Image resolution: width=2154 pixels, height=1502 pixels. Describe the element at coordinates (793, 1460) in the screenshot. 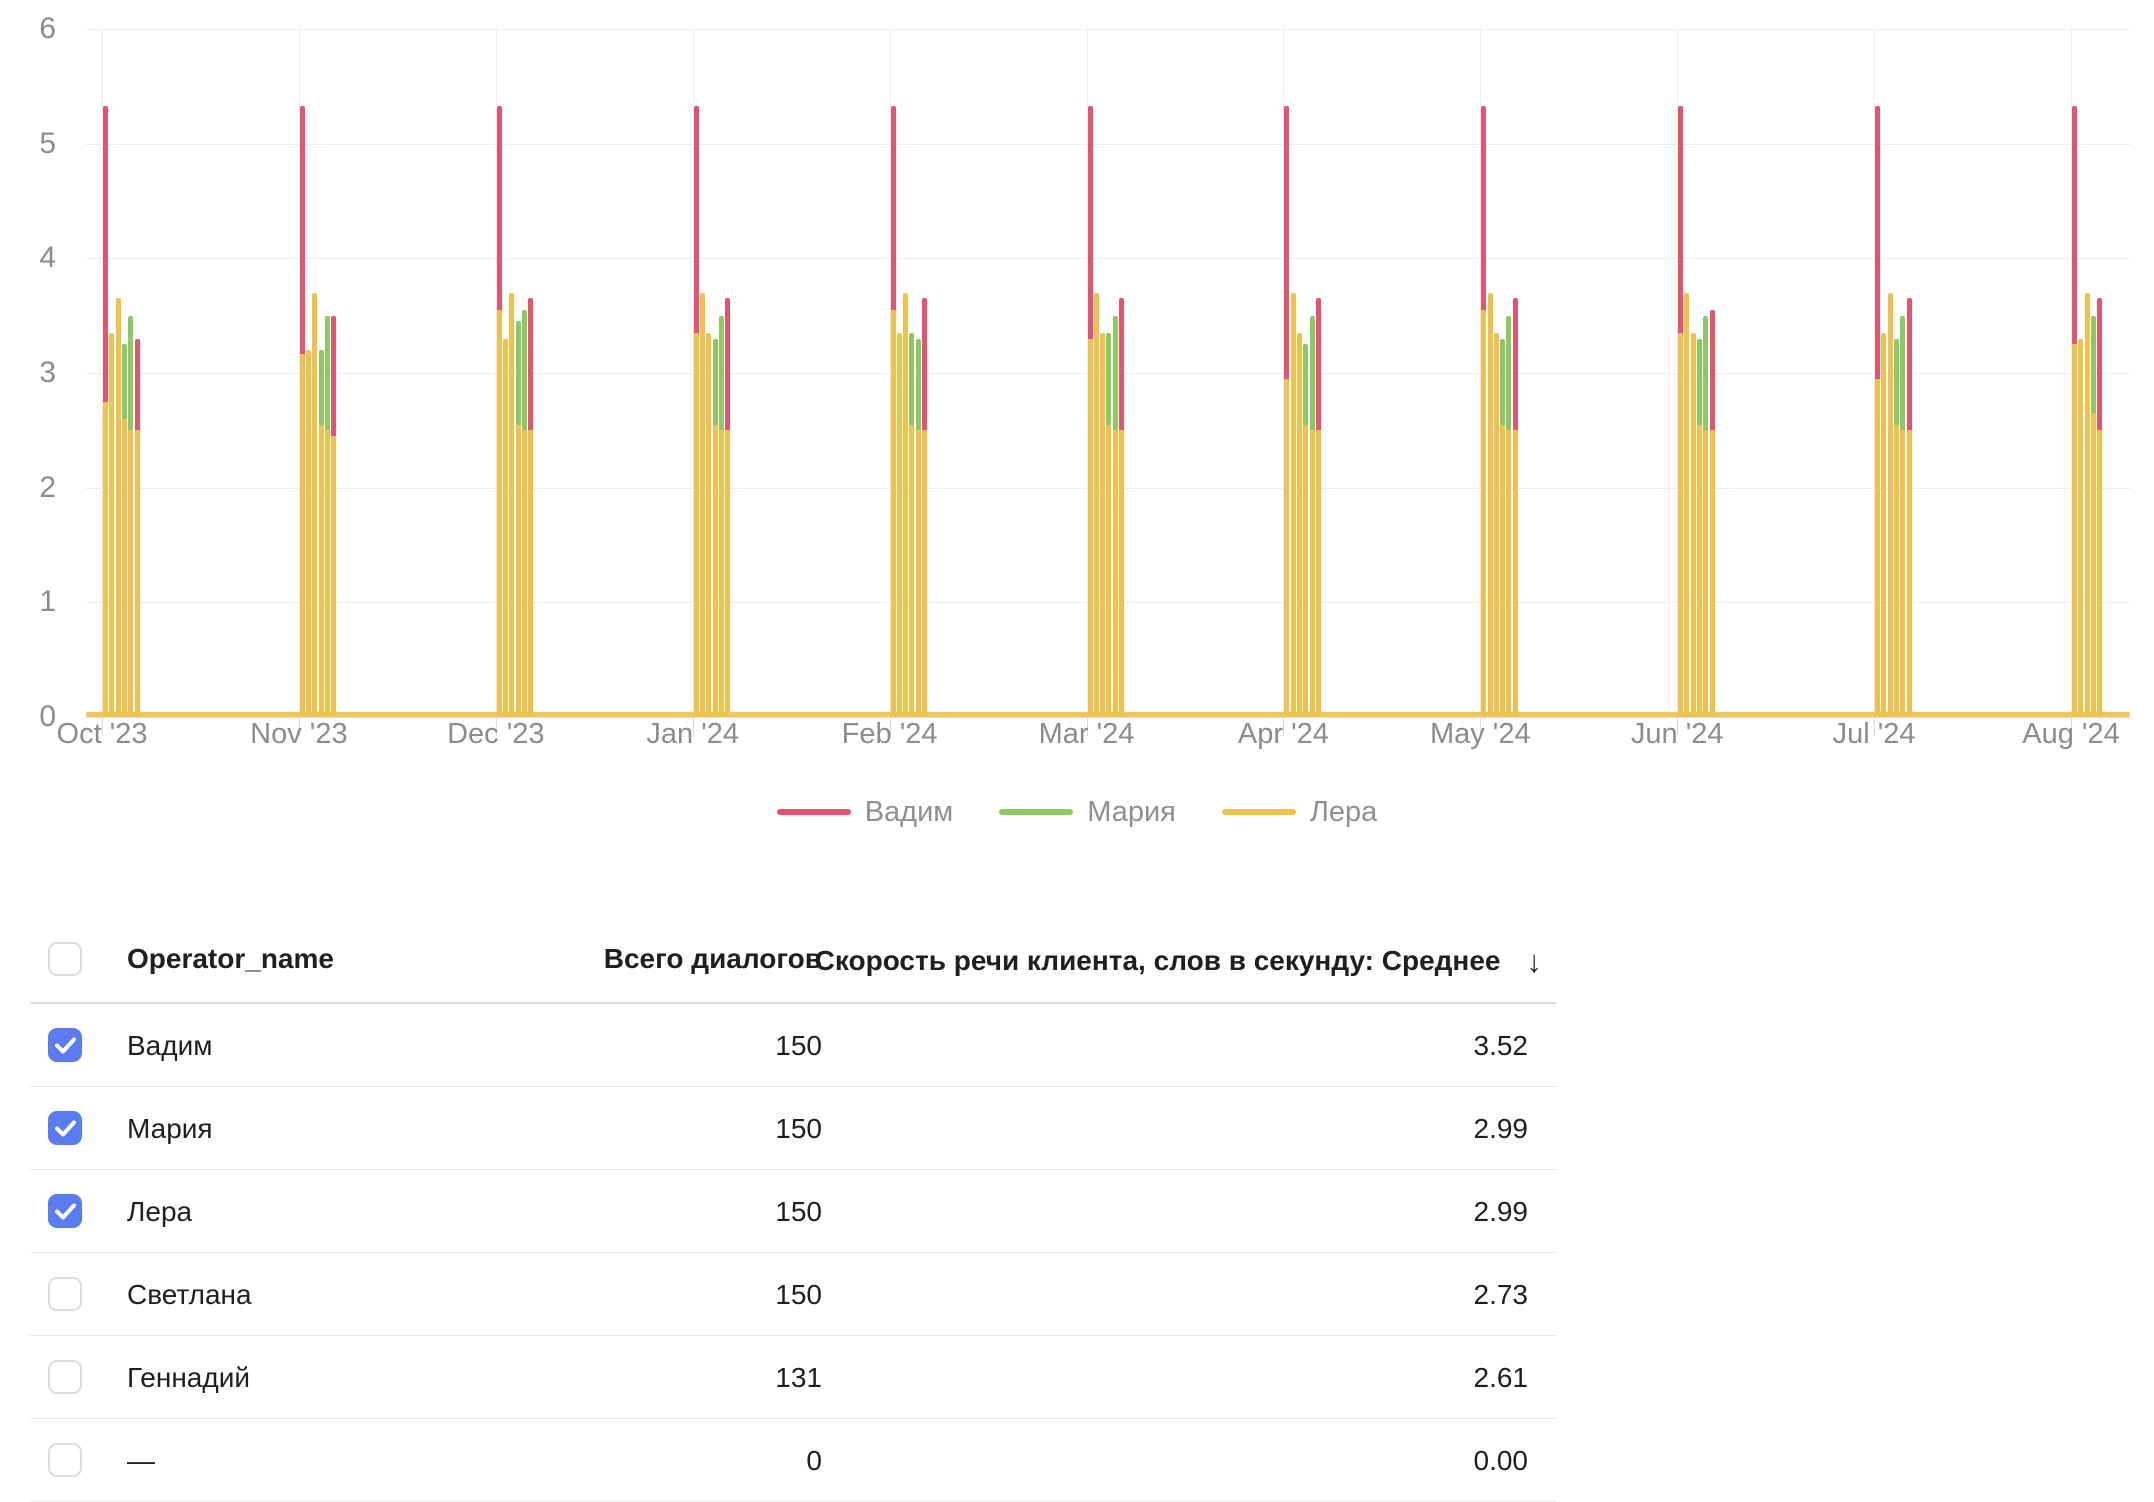

I see `table-row: — 0 0.00` at that location.